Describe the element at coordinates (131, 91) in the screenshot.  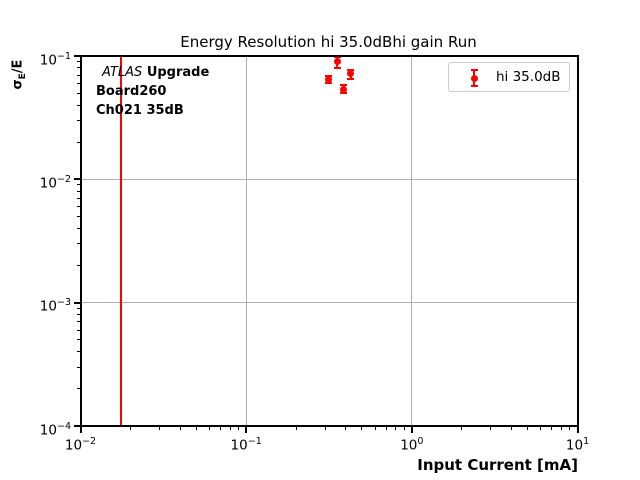
I see `annotation-line-2: Board260` at that location.